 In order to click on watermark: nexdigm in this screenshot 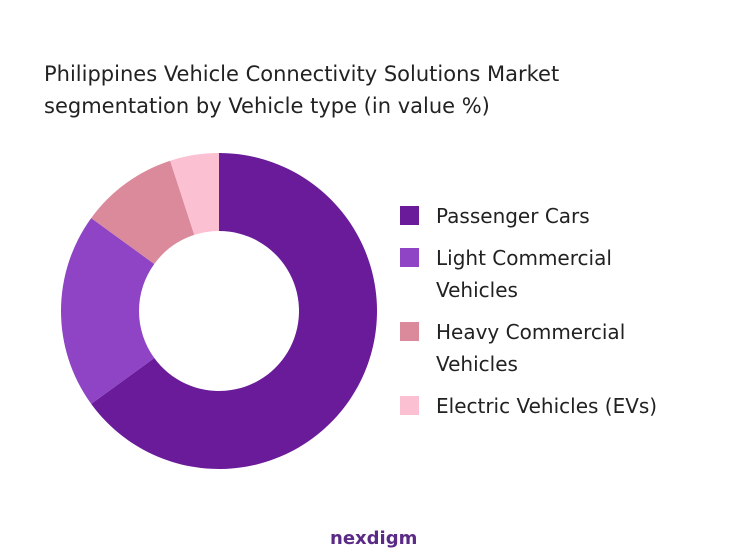, I will do `click(374, 538)`.